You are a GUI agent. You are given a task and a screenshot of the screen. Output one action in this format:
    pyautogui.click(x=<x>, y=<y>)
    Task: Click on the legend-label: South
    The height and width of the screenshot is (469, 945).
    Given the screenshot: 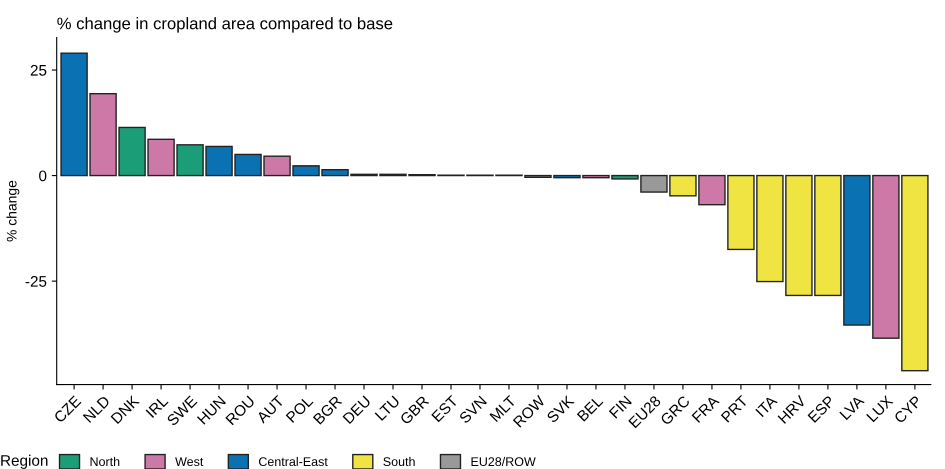 What is the action you would take?
    pyautogui.click(x=399, y=461)
    